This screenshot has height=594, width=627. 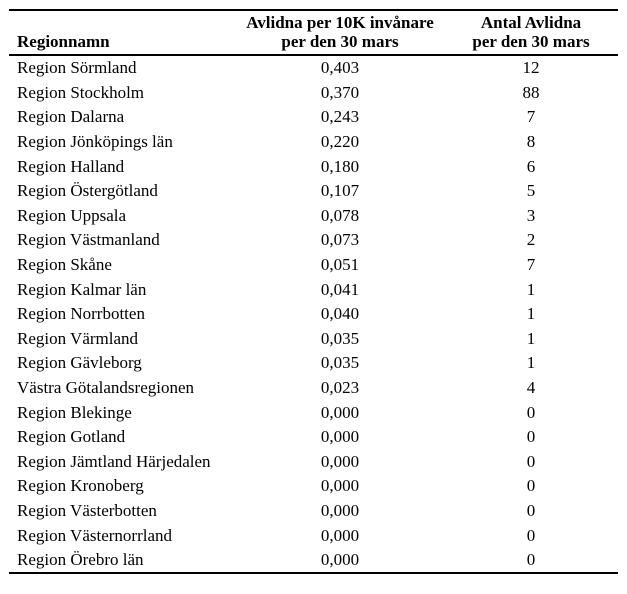 I want to click on rate-cell: 0,040, so click(x=340, y=314).